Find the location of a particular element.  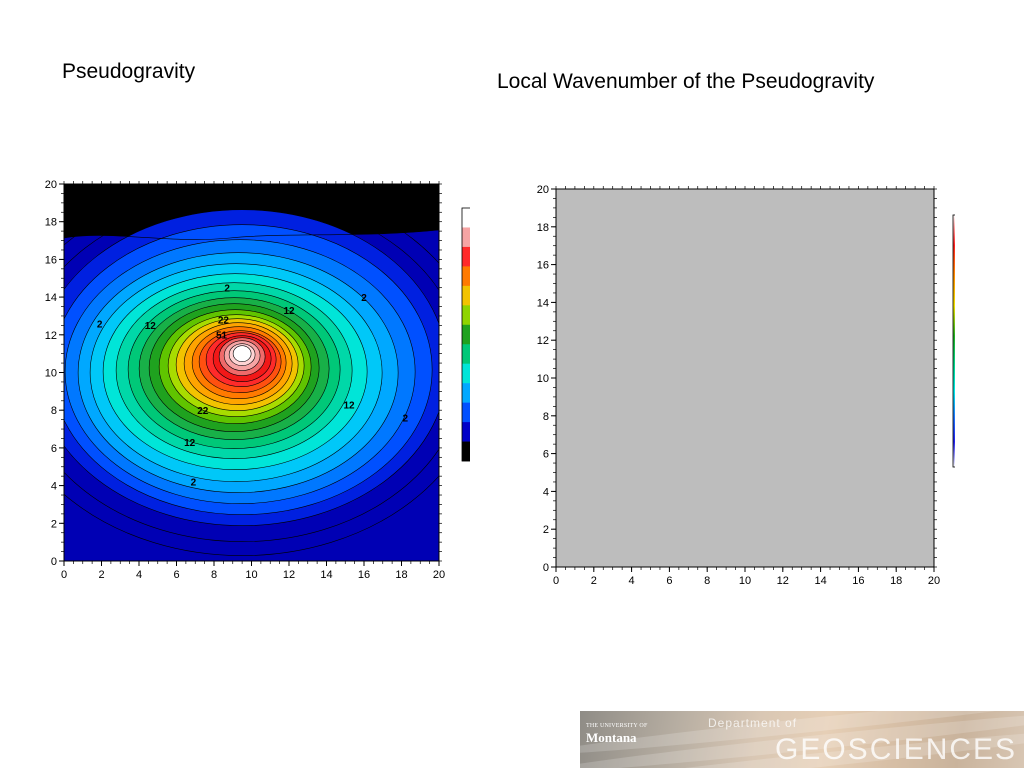

wavenumber-y-tick-label: 12 is located at coordinates (543, 341).